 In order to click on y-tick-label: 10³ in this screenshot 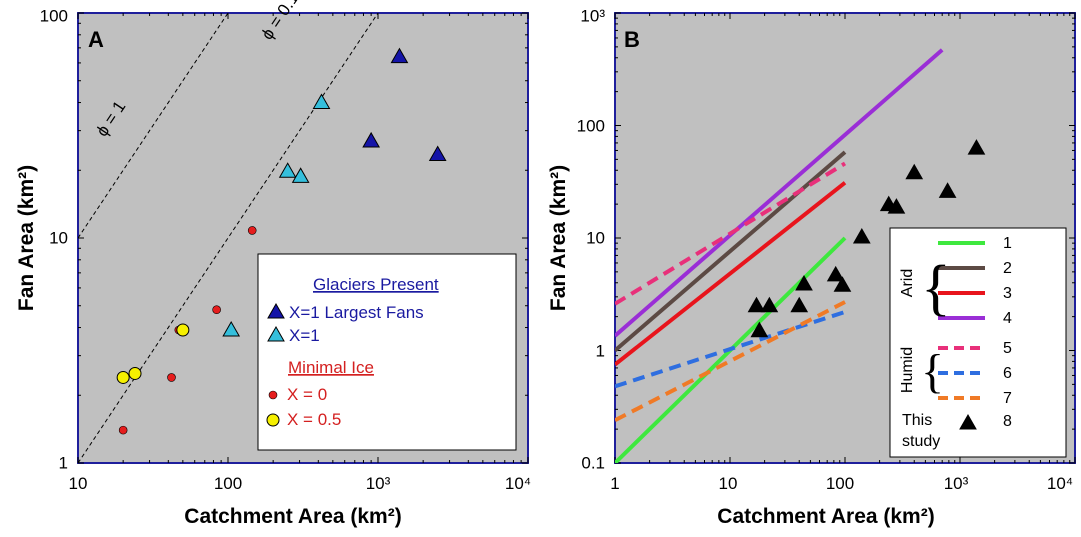, I will do `click(592, 16)`.